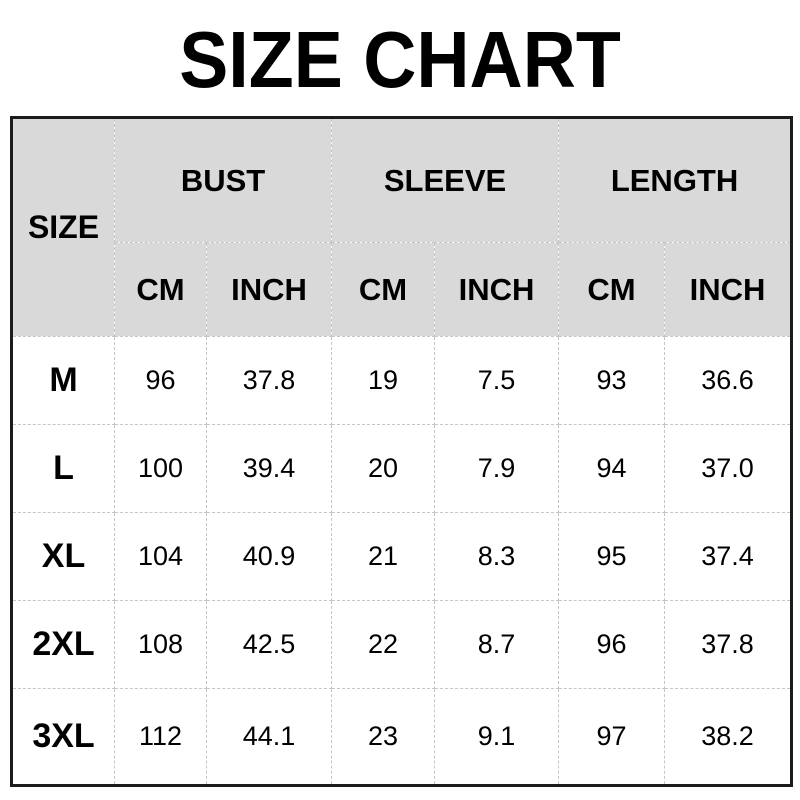 The width and height of the screenshot is (800, 800). I want to click on header-unit-row: CM INCH CM INCH CM INCH, so click(402, 289).